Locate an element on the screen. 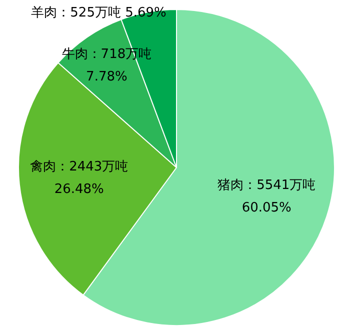 This screenshot has height=334, width=337. slice-label: 禽肉：2443万吨 26.48% is located at coordinates (79, 178).